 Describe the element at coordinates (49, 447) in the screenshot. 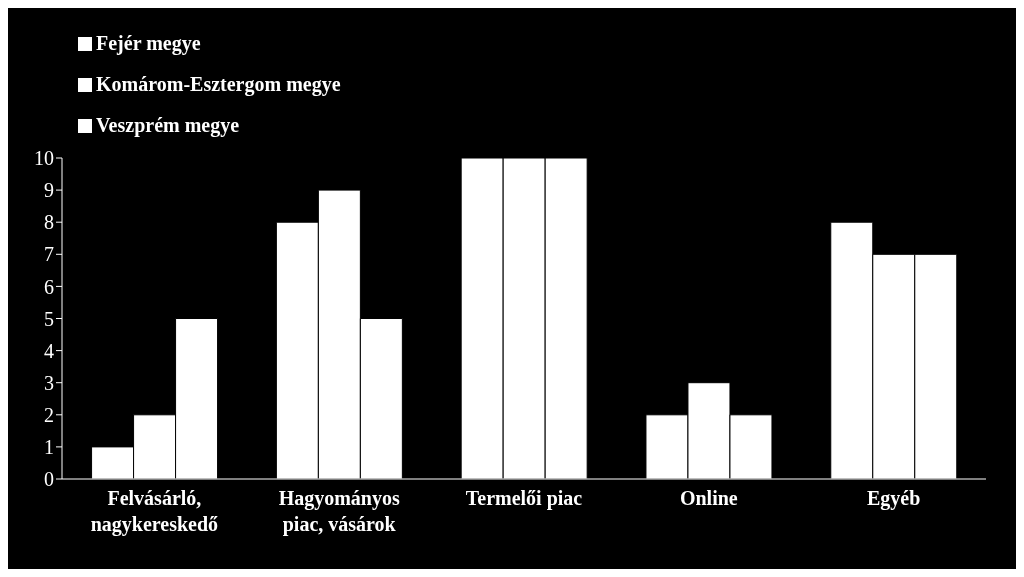

I see `y-tick-label: 1` at that location.